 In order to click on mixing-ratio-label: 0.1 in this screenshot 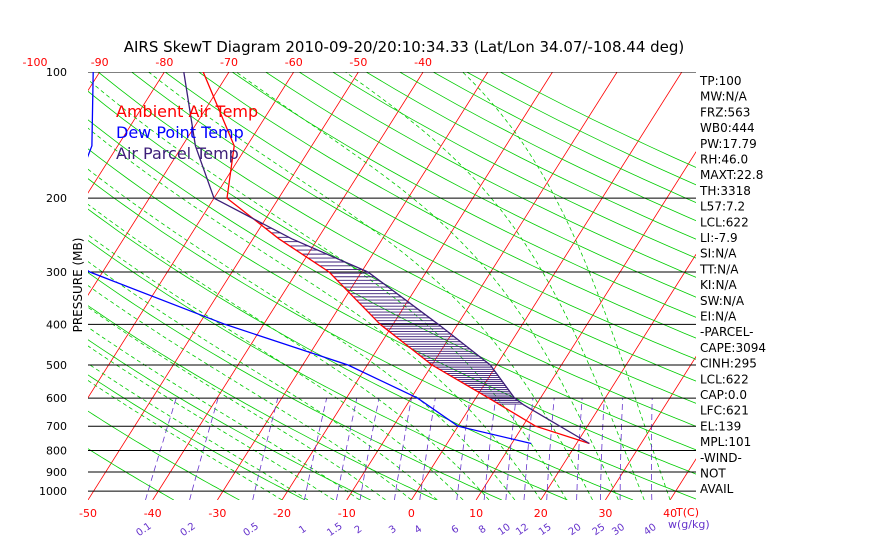, I will do `click(143, 530)`.